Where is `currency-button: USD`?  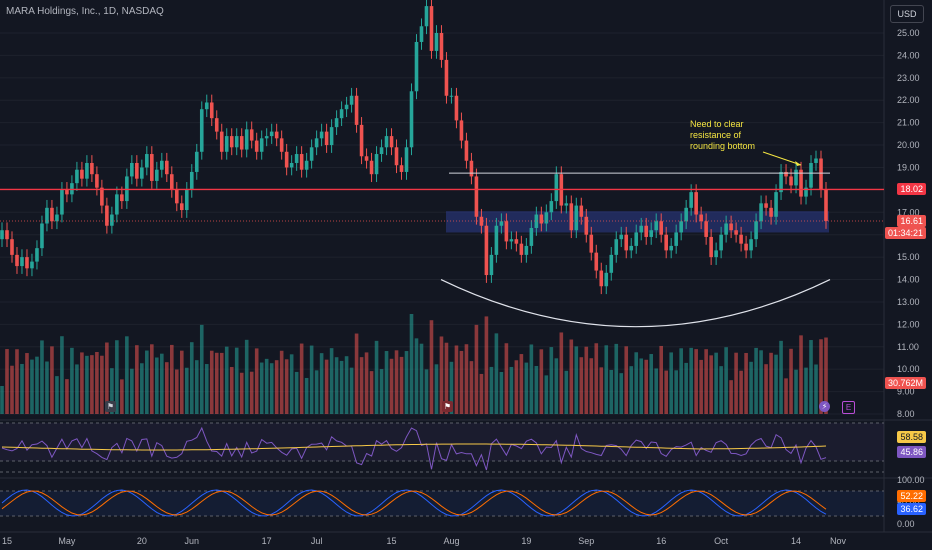
currency-button: USD is located at coordinates (907, 14).